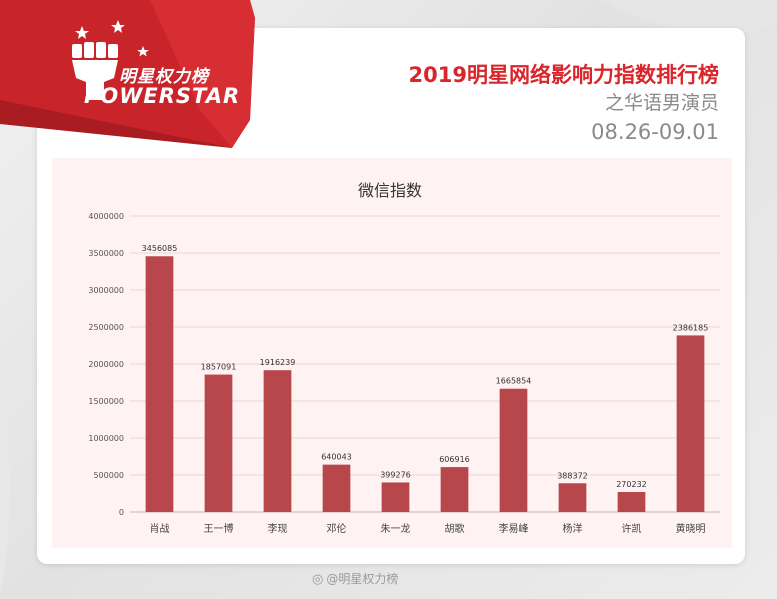  Describe the element at coordinates (514, 528) in the screenshot. I see `x-tick-label: 李易峰` at that location.